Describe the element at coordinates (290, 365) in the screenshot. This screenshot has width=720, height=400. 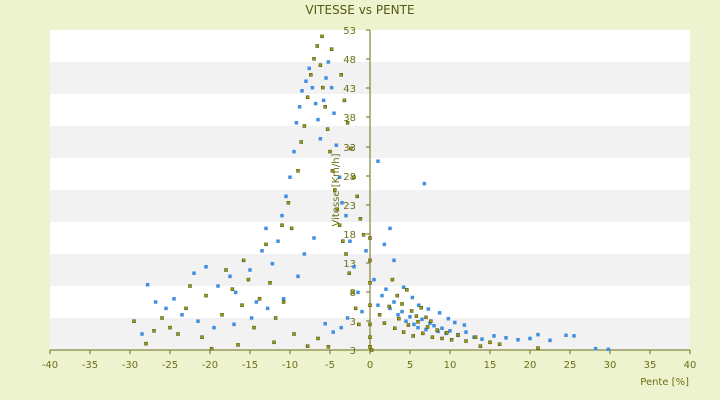
I see `x-tick-label: -10` at that location.